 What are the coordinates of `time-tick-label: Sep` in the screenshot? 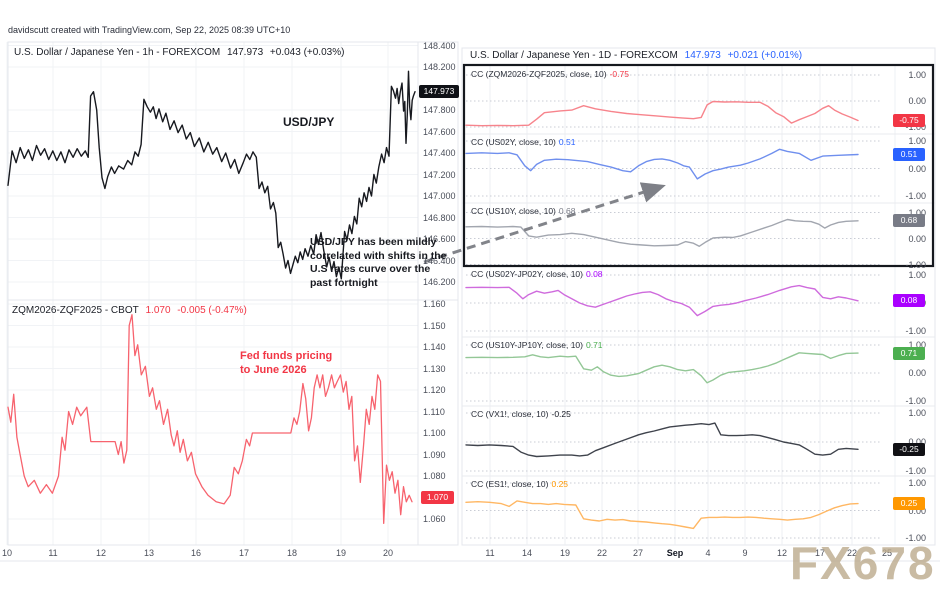 It's located at (675, 553).